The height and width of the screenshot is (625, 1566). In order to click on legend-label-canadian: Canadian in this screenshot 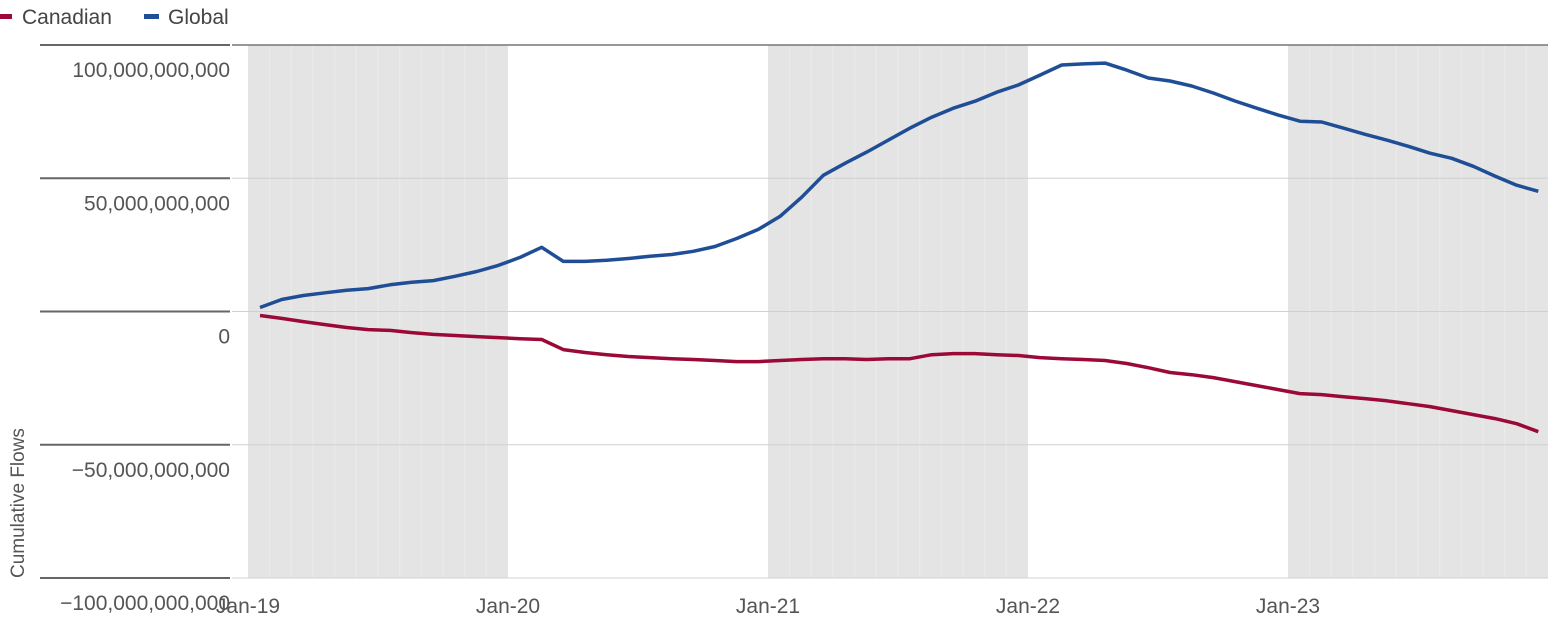, I will do `click(67, 17)`.